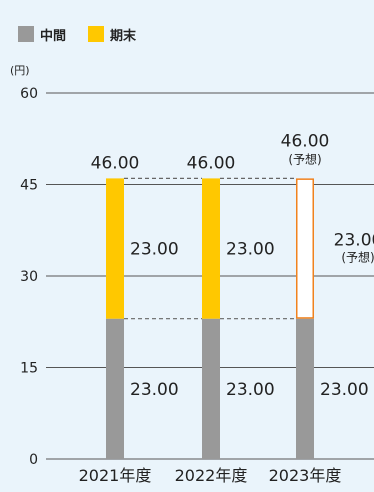 The image size is (374, 492). I want to click on total-label-1: 46.00, so click(211, 163).